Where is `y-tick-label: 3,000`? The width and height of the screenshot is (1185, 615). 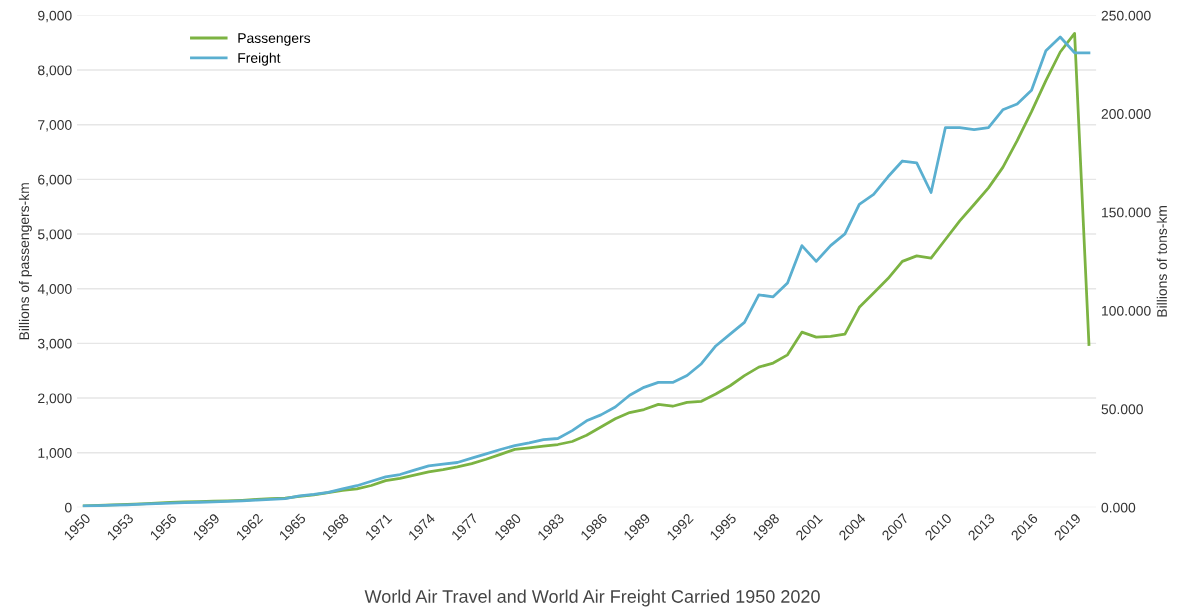
y-tick-label: 3,000 is located at coordinates (54, 344).